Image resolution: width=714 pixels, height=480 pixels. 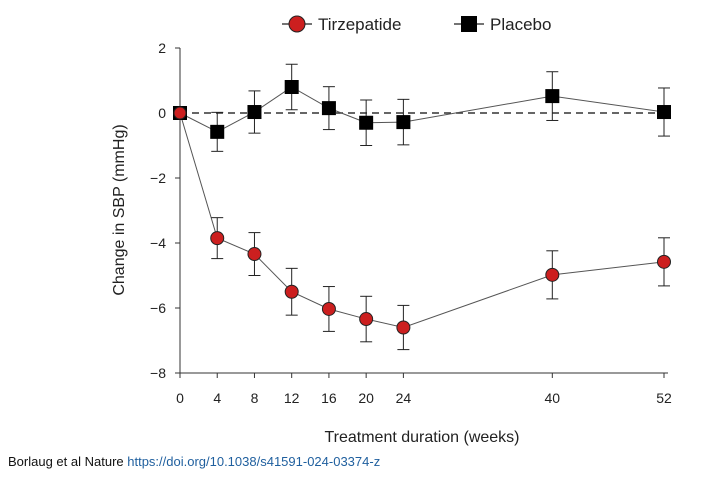 I want to click on x-tick-label: 12, so click(x=292, y=398).